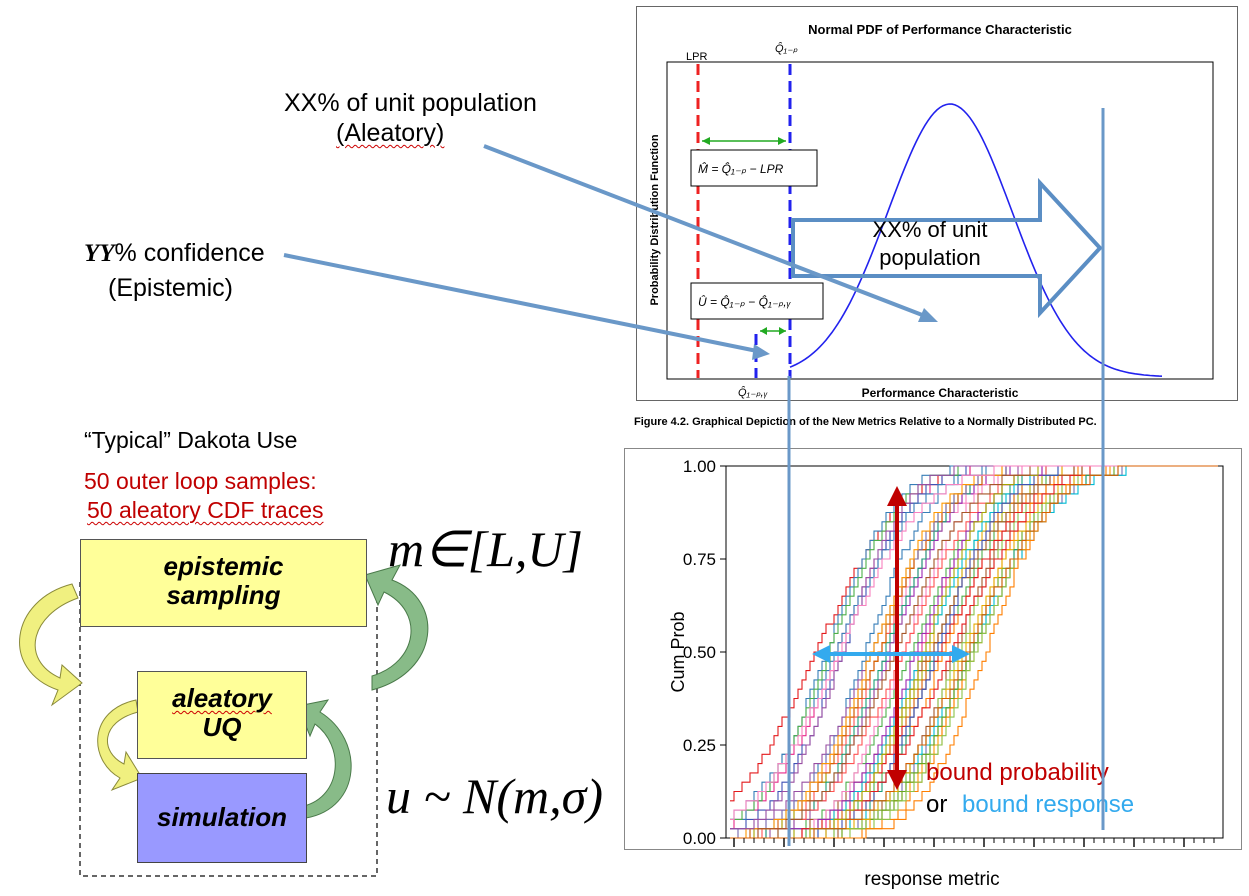 The height and width of the screenshot is (896, 1249). I want to click on workflow-title: “Typical” Dakota Use, so click(191, 440).